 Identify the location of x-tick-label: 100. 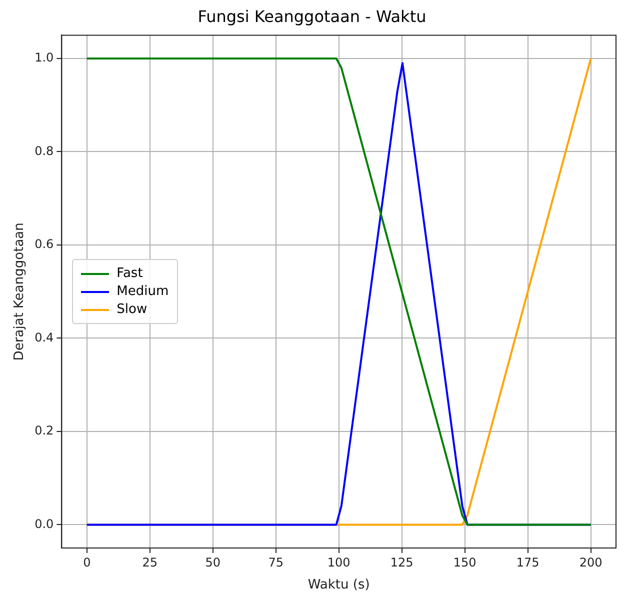
(338, 562).